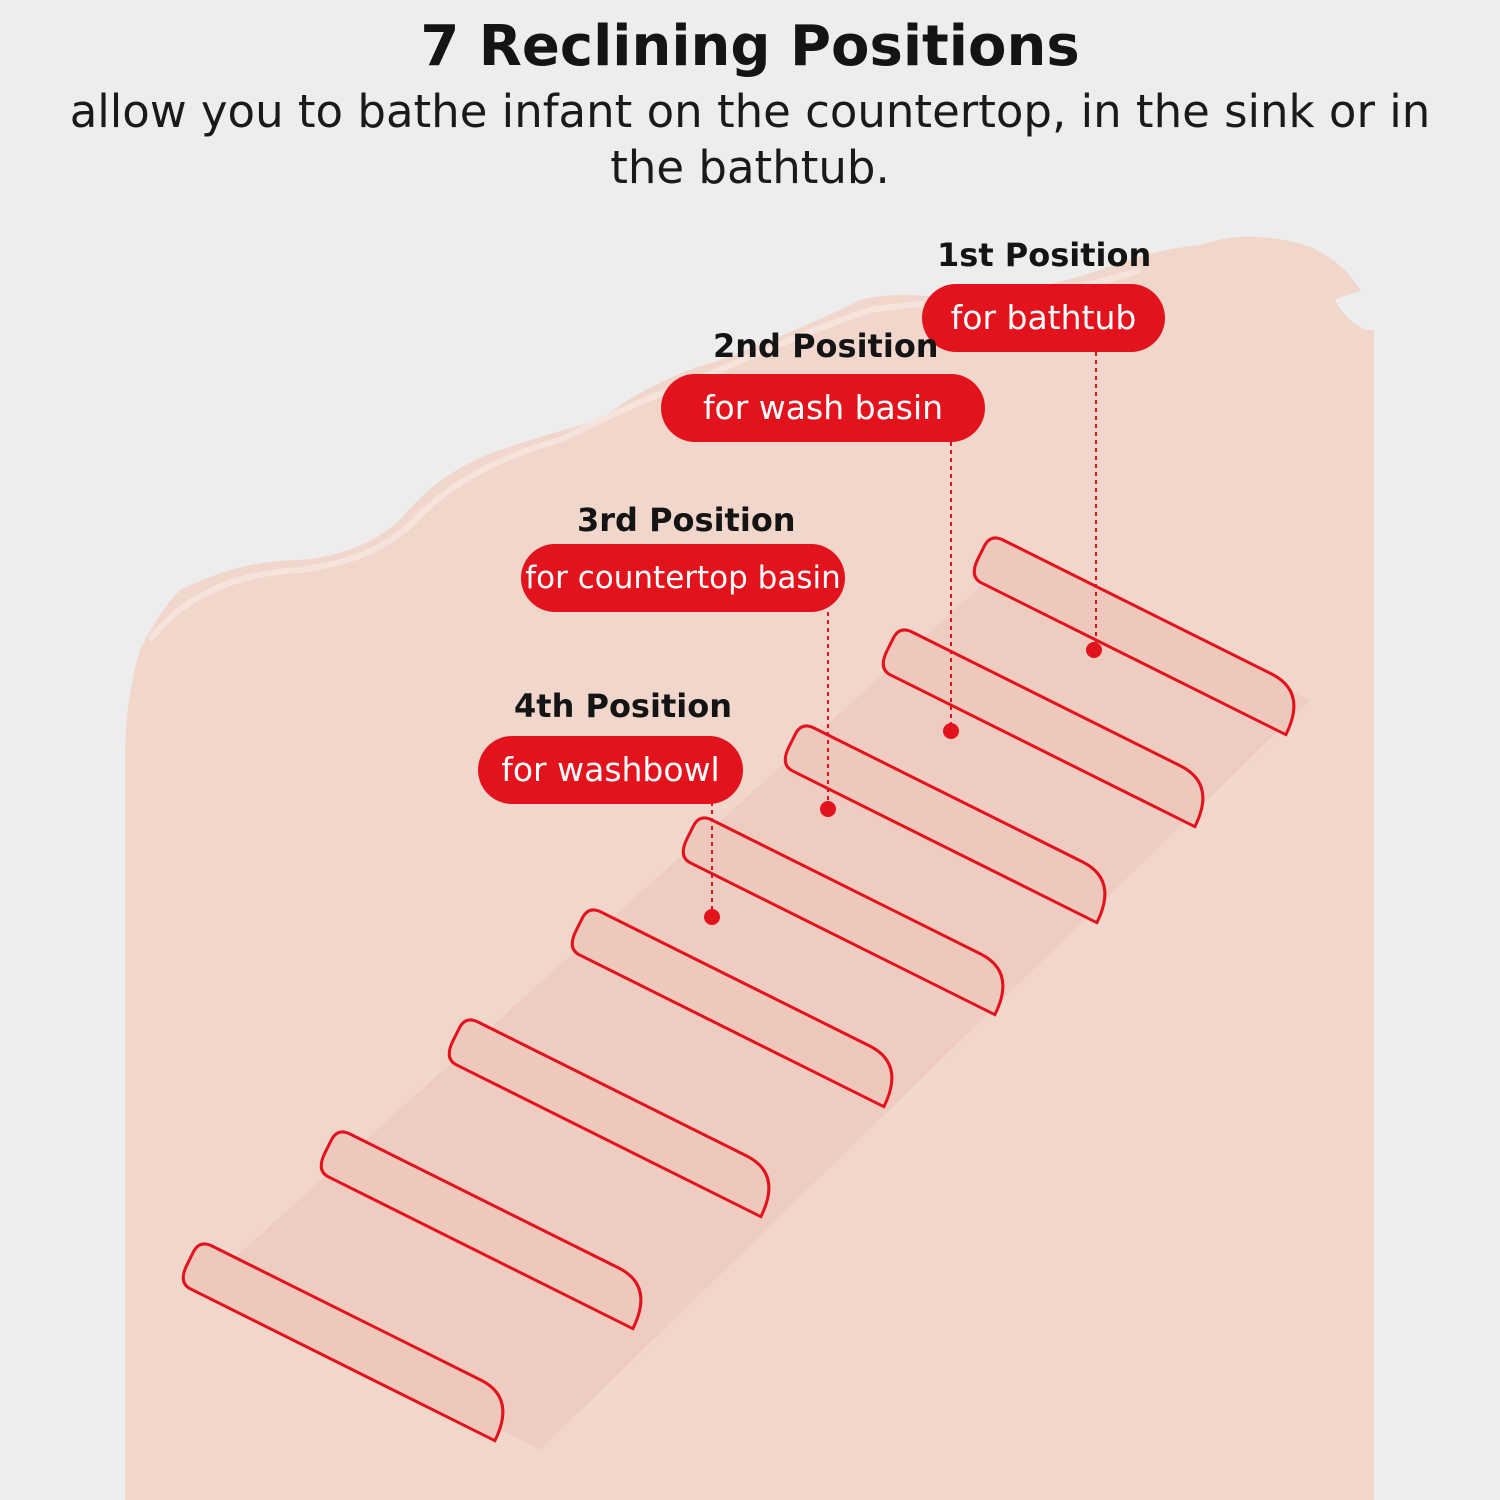 The image size is (1500, 1500). What do you see at coordinates (1354, 310) in the screenshot?
I see `hanging-notch` at bounding box center [1354, 310].